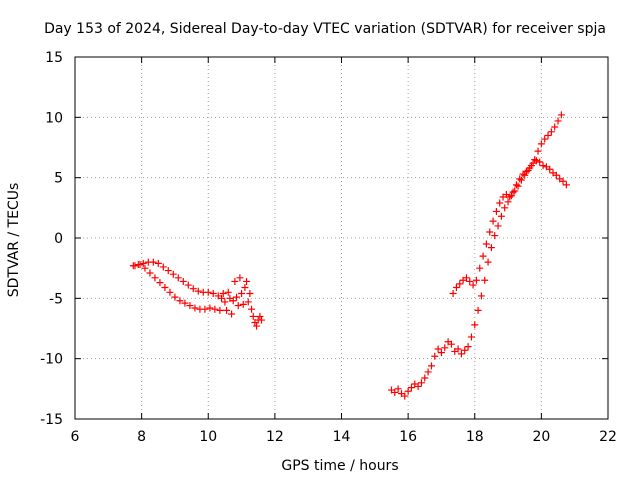  What do you see at coordinates (58, 179) in the screenshot?
I see `y-tick-label: 5` at bounding box center [58, 179].